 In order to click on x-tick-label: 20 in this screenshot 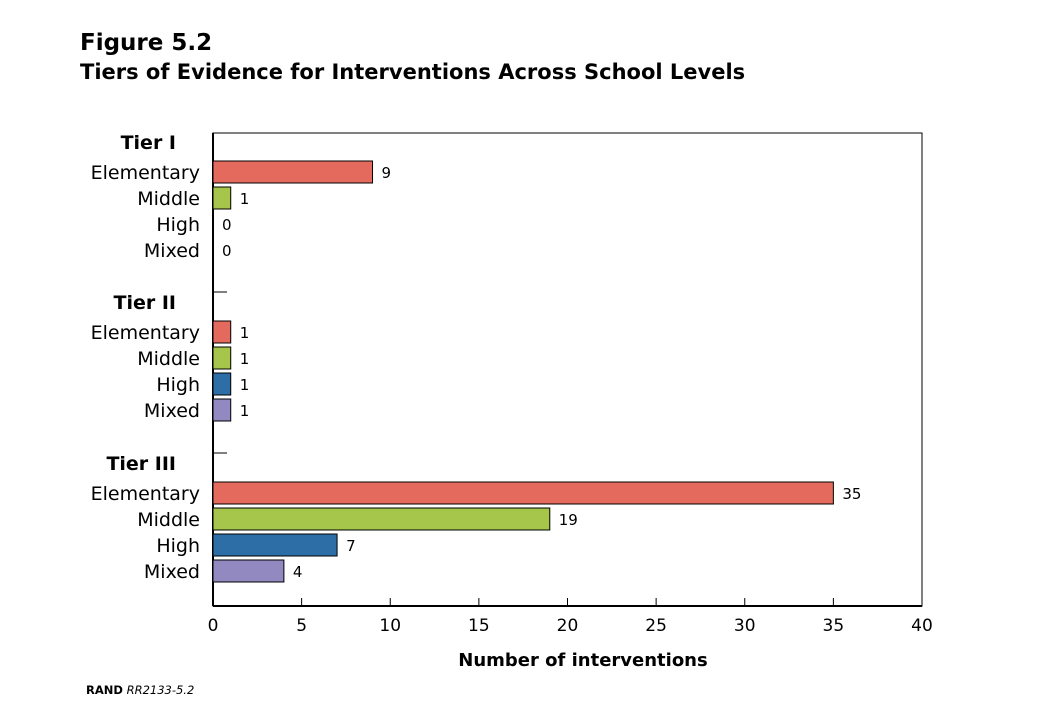, I will do `click(568, 626)`.